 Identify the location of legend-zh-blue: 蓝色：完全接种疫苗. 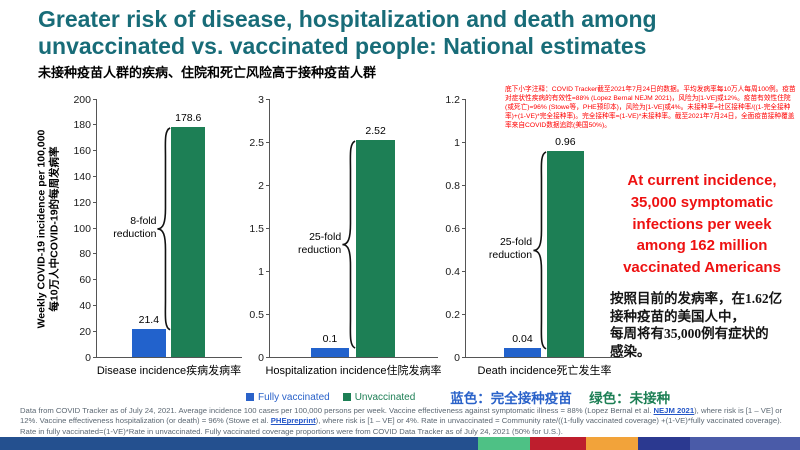
(511, 398).